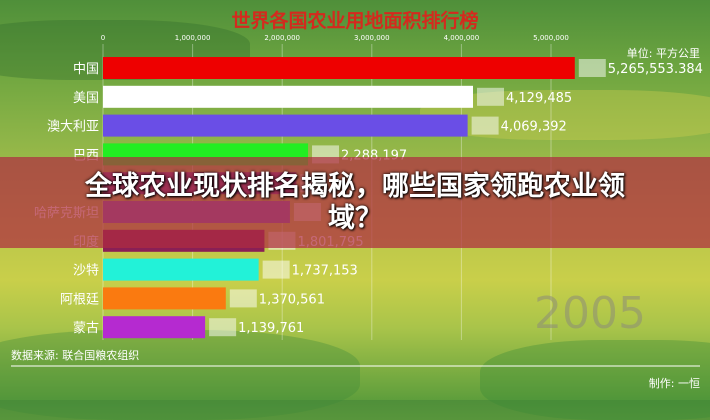 This screenshot has height=420, width=710. What do you see at coordinates (534, 127) in the screenshot?
I see `value-label: 4,069,392` at bounding box center [534, 127].